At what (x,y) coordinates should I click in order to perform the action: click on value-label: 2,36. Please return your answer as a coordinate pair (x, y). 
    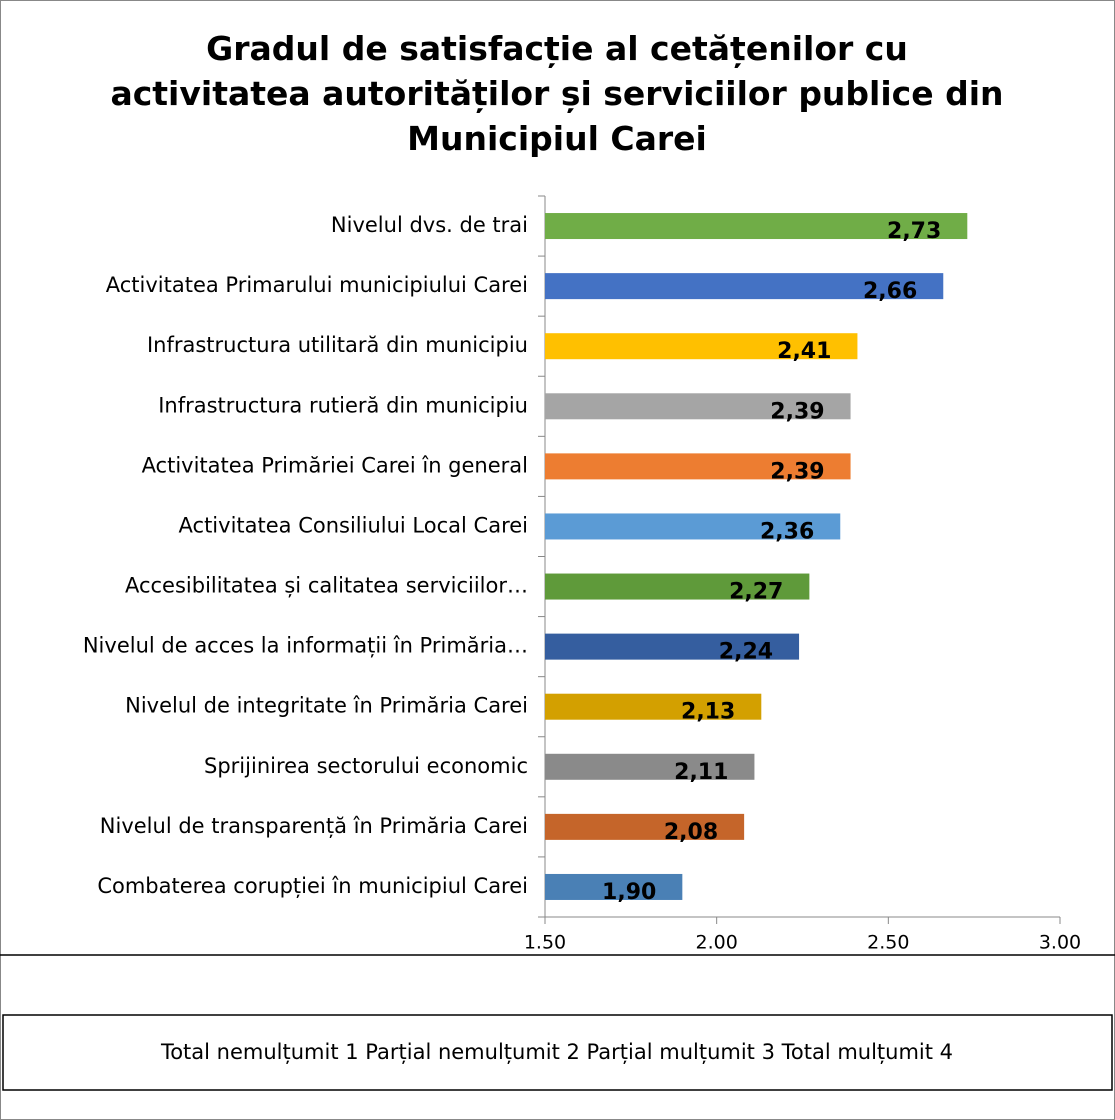
    Looking at the image, I should click on (787, 531).